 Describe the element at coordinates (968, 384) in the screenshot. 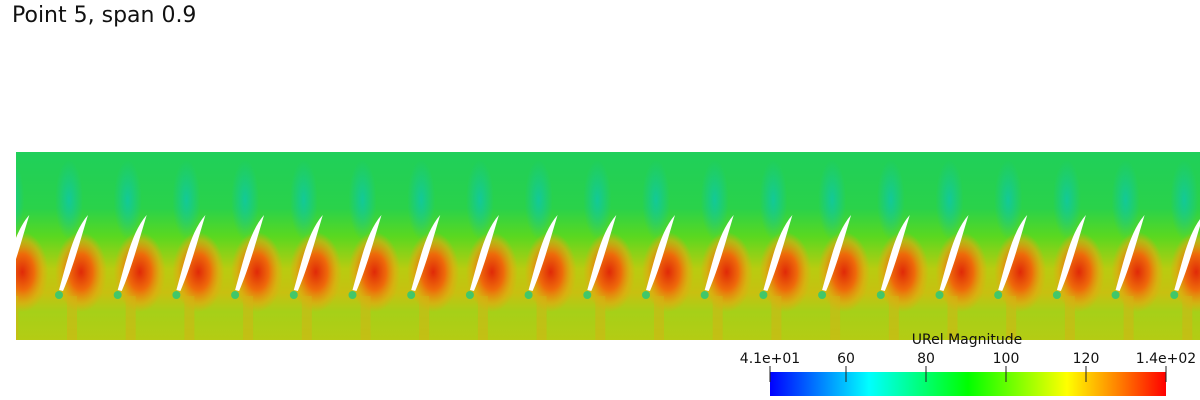

I see `colorbar` at that location.